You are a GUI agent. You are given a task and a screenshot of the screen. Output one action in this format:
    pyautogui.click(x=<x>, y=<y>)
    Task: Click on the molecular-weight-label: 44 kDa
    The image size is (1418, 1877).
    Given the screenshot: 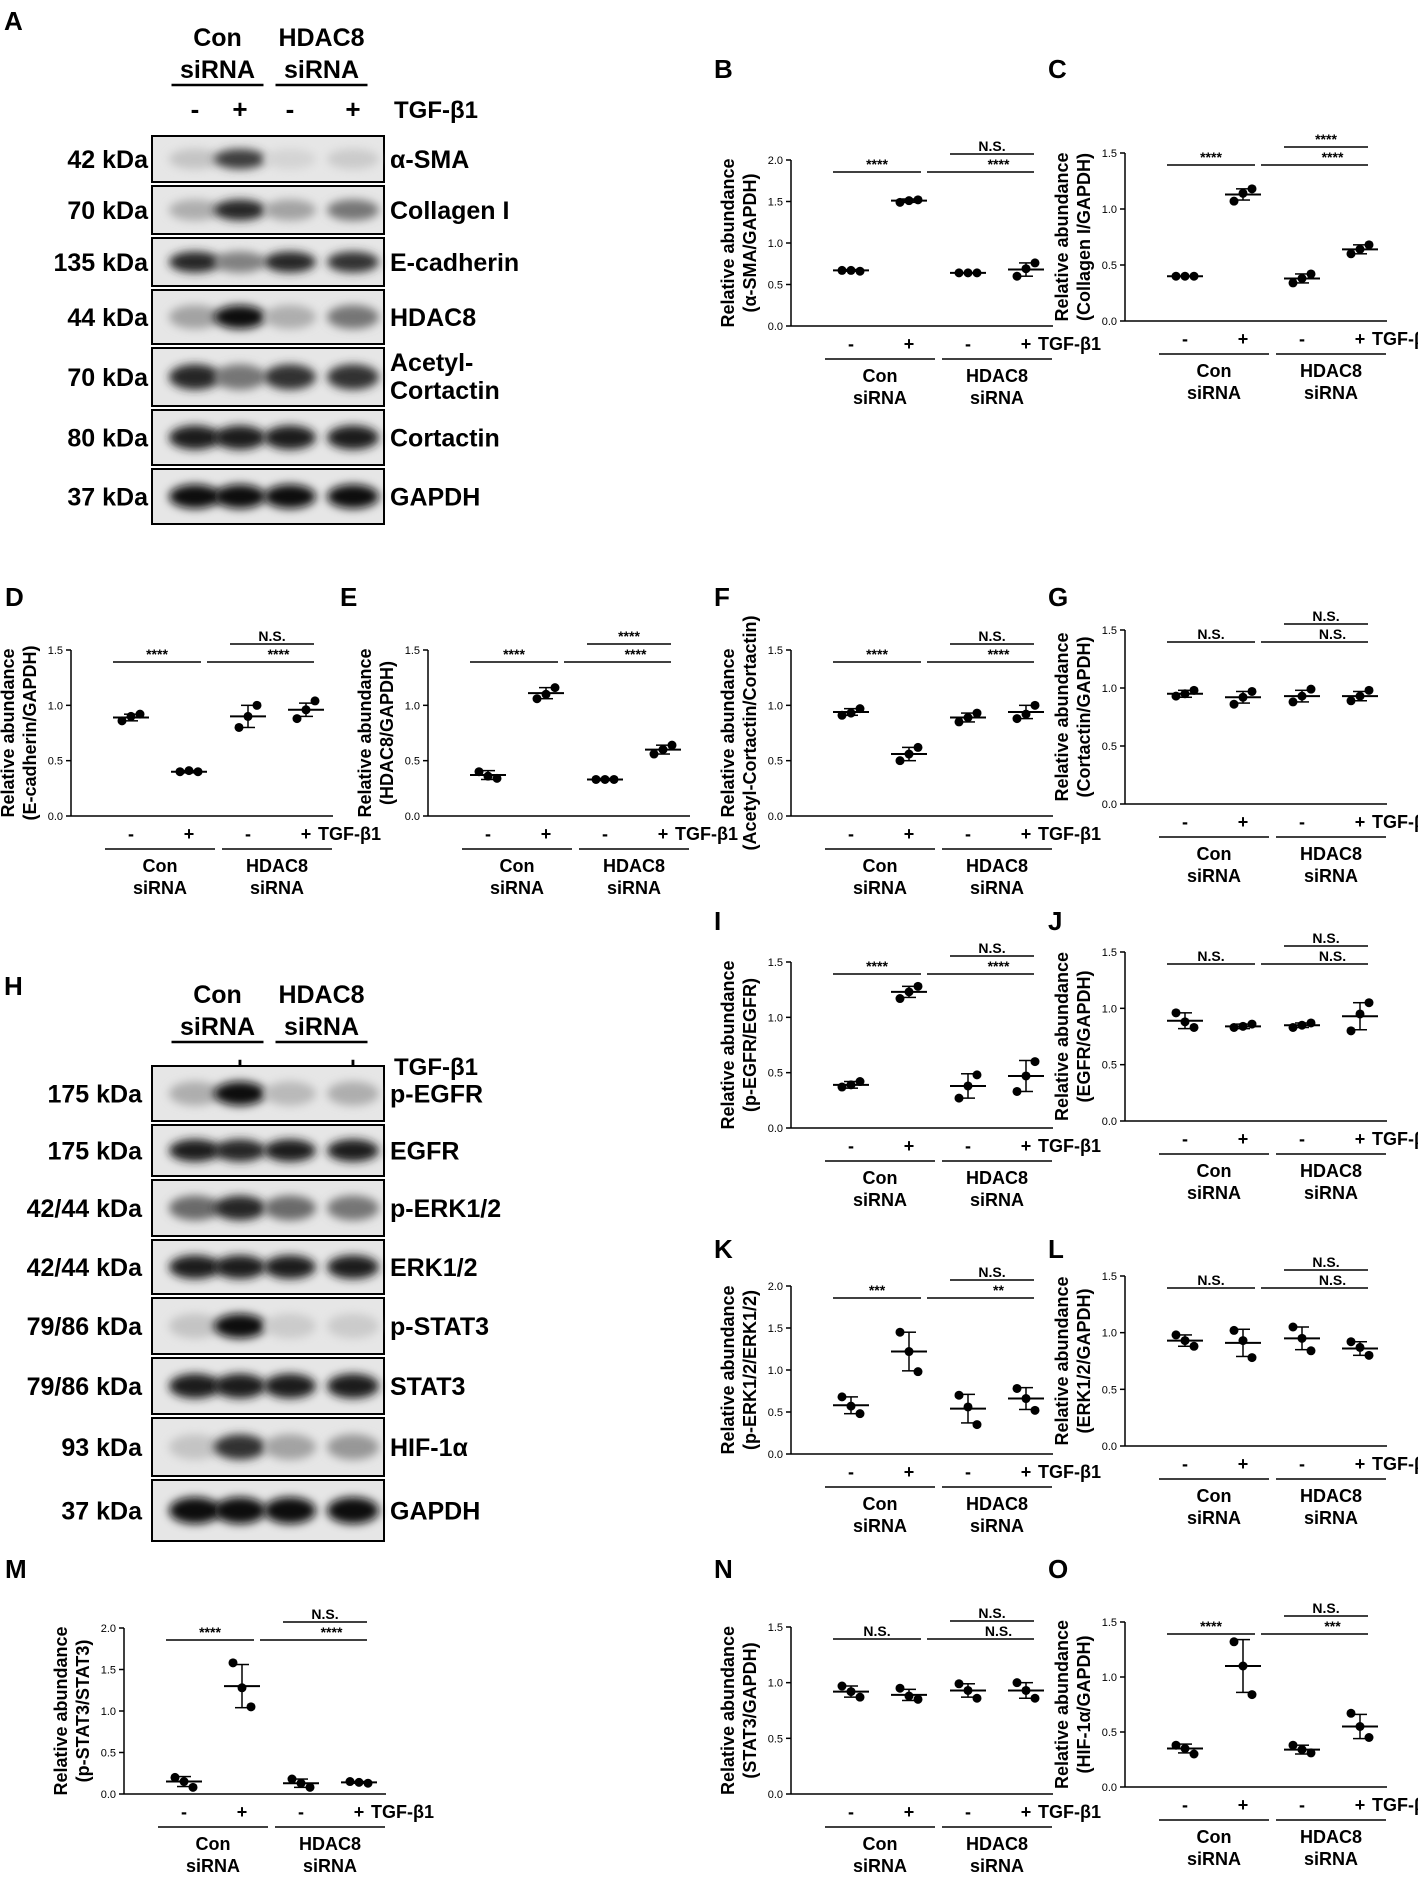 What is the action you would take?
    pyautogui.click(x=108, y=318)
    